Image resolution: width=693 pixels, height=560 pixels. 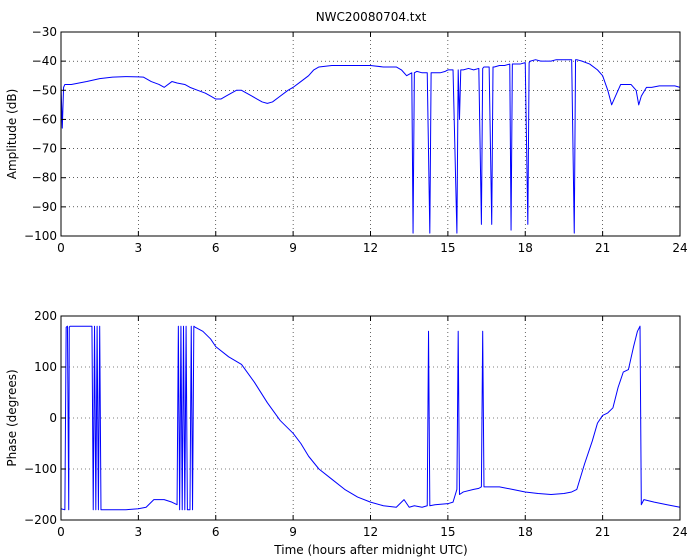 What do you see at coordinates (447, 248) in the screenshot?
I see `amplitude-x-tick-label: 15` at bounding box center [447, 248].